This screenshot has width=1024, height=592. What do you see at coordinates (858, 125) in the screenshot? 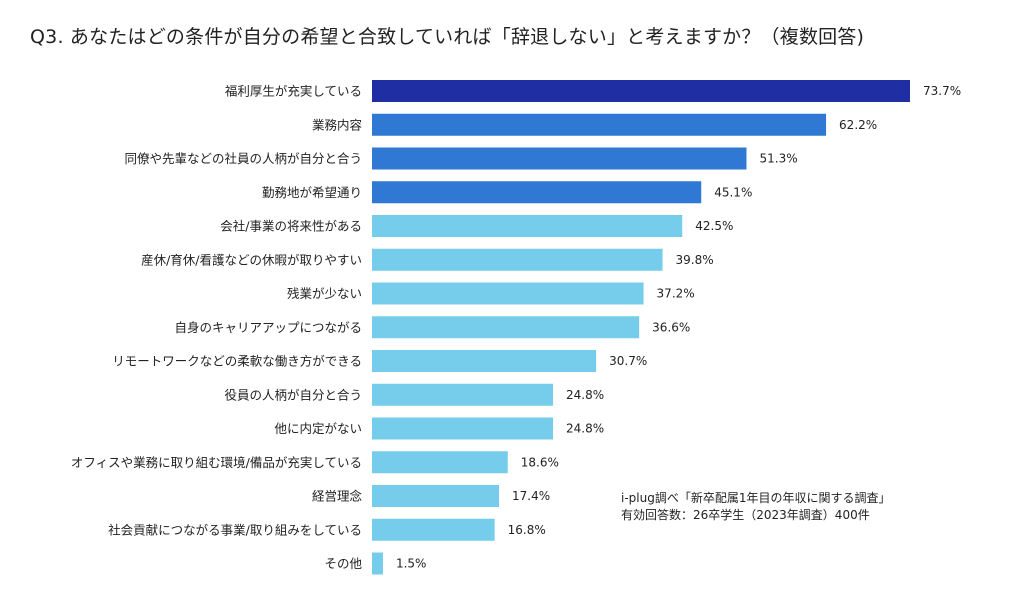
I see `value-label-2: 62.2%` at bounding box center [858, 125].